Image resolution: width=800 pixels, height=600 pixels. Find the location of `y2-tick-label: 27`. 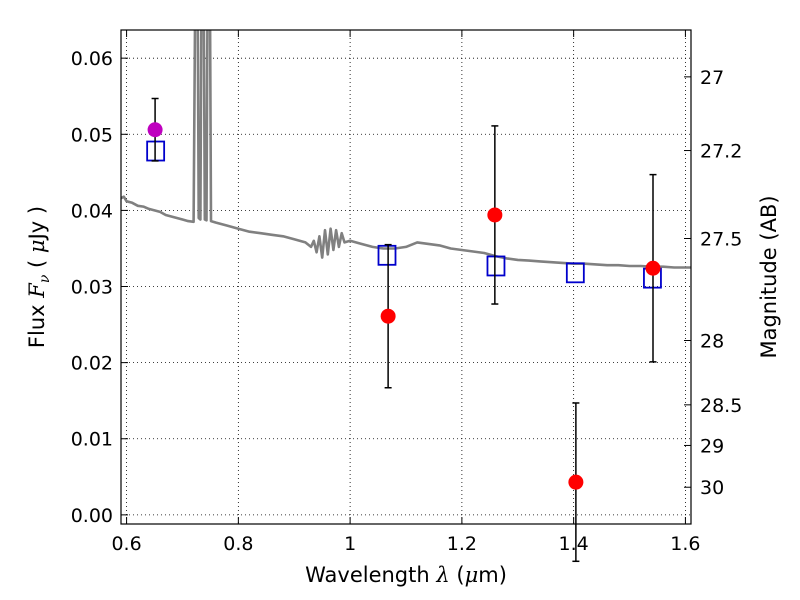

y2-tick-label: 27 is located at coordinates (712, 78).